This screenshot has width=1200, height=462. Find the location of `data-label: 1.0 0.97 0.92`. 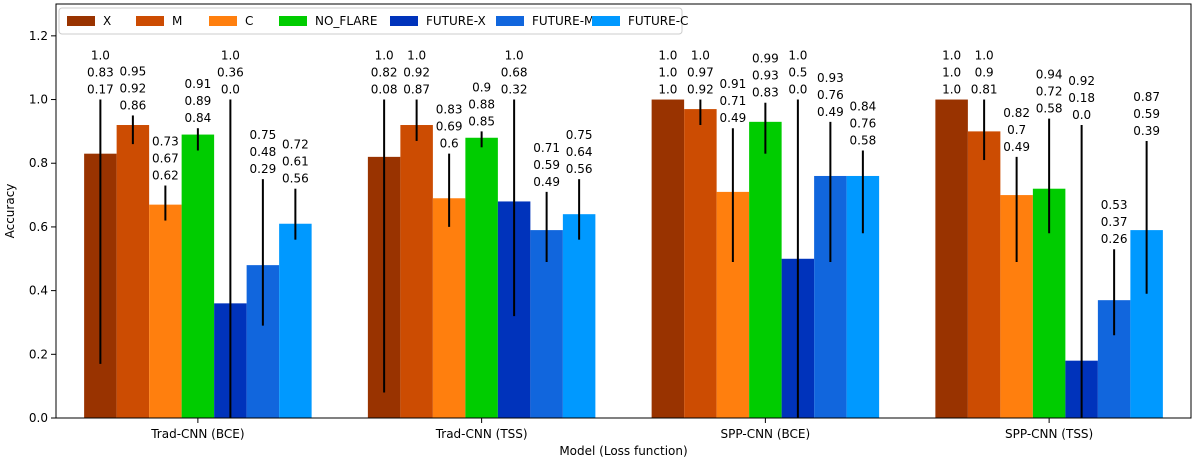

data-label: 1.0 0.97 0.92 is located at coordinates (700, 73).